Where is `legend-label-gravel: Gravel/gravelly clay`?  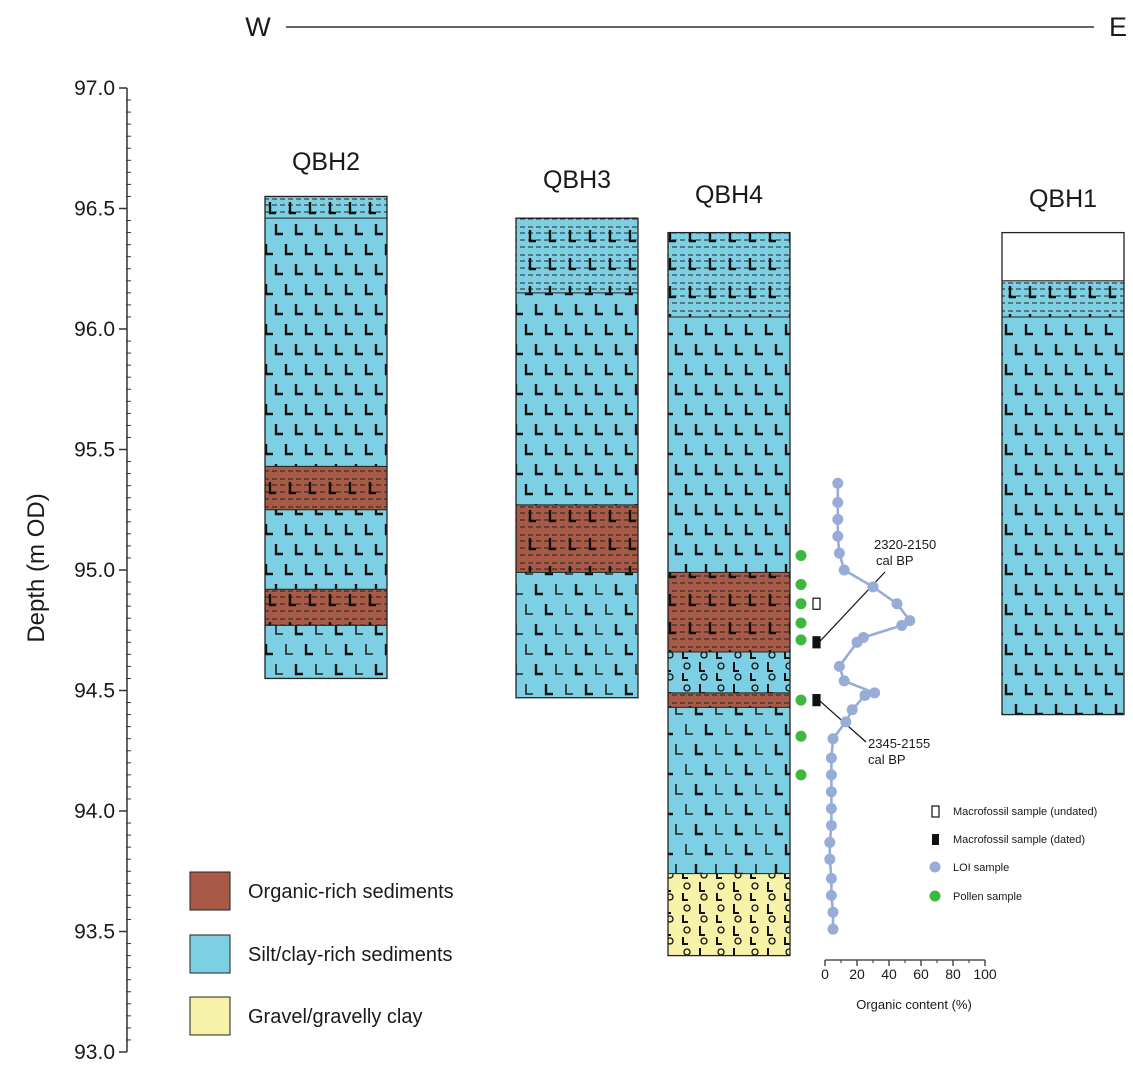 legend-label-gravel: Gravel/gravelly clay is located at coordinates (335, 1017).